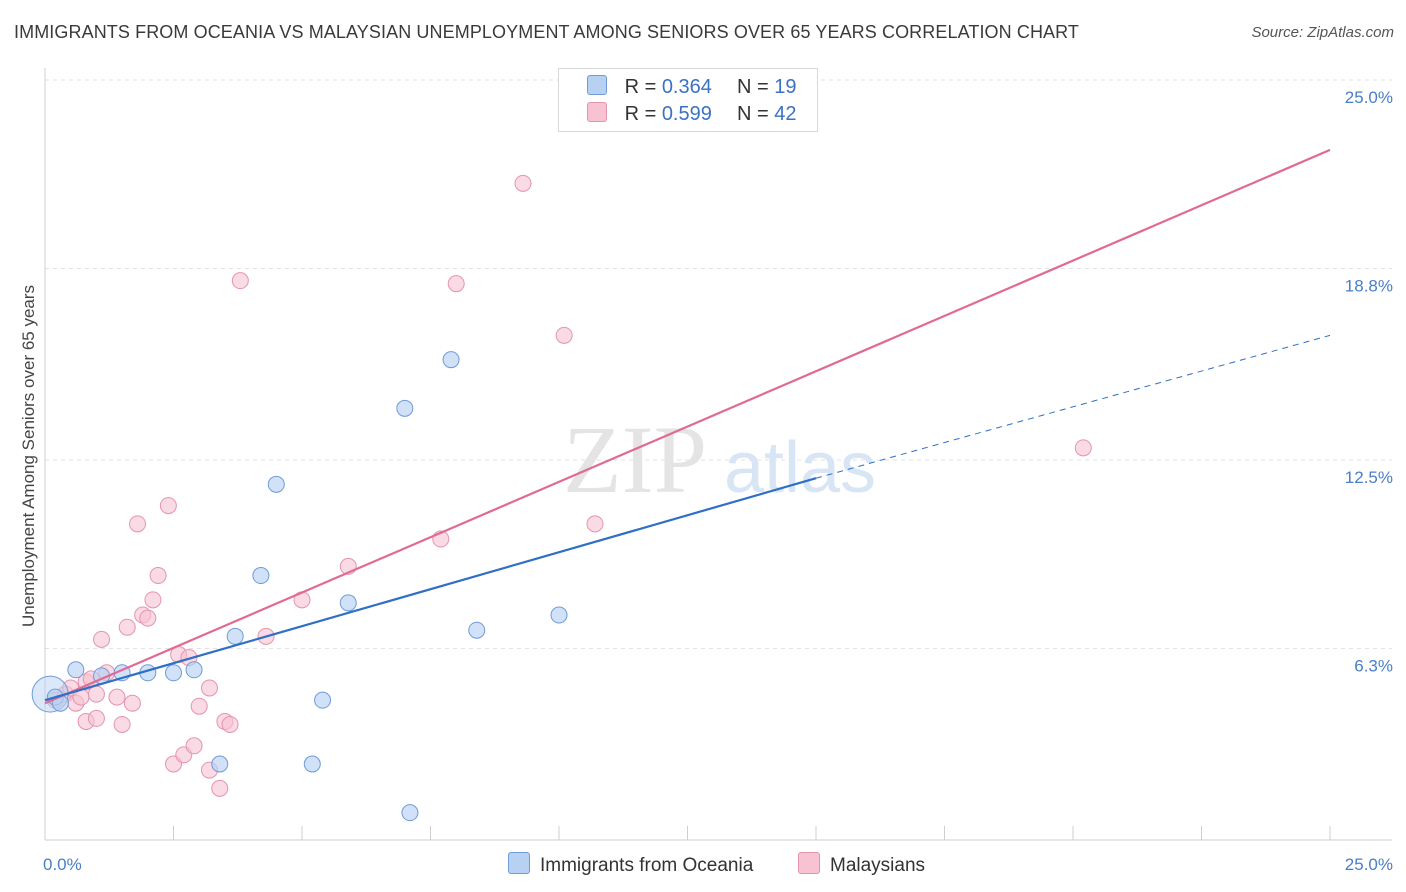 This screenshot has height=892, width=1406. Describe the element at coordinates (1322, 32) in the screenshot. I see `source-label: Source: ZipAtlas.com` at that location.